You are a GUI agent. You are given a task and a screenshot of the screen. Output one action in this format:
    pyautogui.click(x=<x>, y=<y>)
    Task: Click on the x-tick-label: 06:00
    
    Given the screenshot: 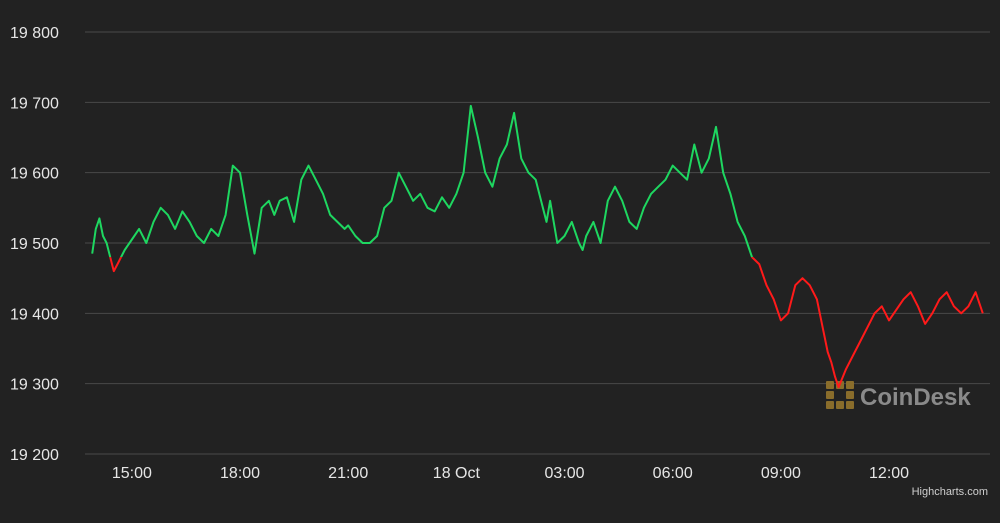 What is the action you would take?
    pyautogui.click(x=673, y=473)
    